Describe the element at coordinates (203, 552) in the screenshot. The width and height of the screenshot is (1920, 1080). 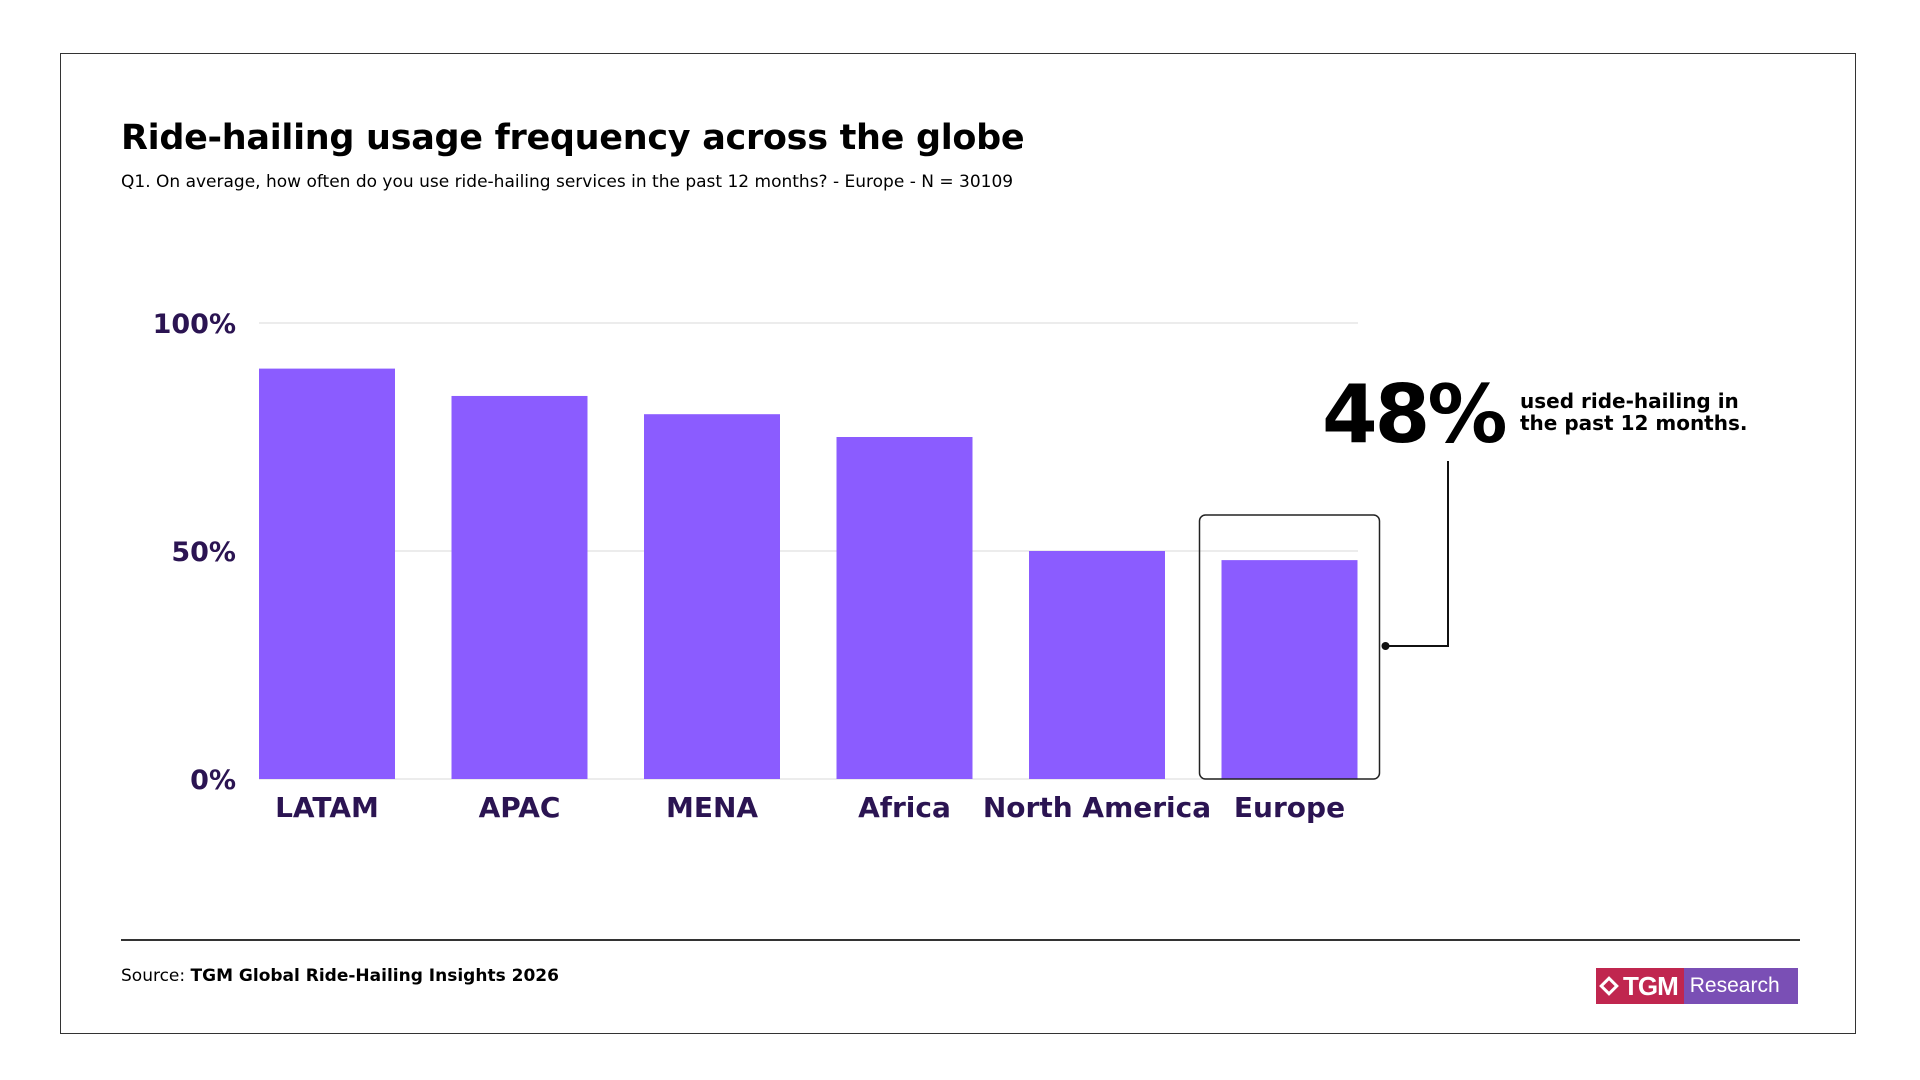
I see `y-tick-label: 50%` at that location.